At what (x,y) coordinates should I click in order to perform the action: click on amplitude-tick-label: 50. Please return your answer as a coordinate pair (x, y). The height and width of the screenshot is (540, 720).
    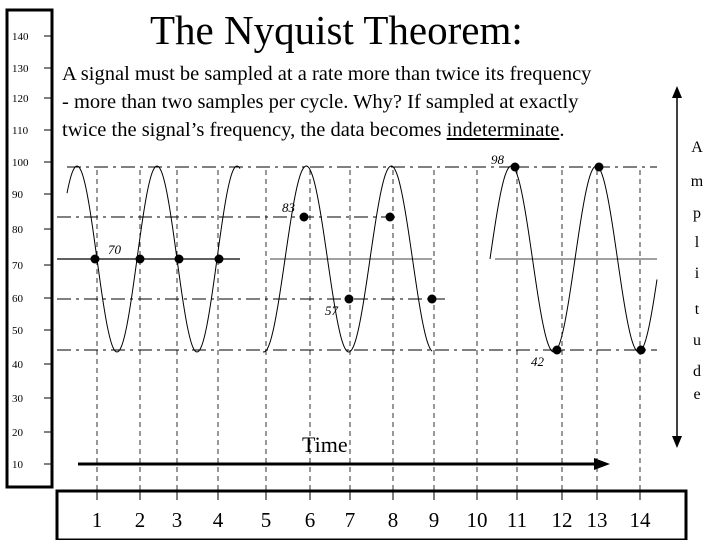
    Looking at the image, I should click on (18, 331).